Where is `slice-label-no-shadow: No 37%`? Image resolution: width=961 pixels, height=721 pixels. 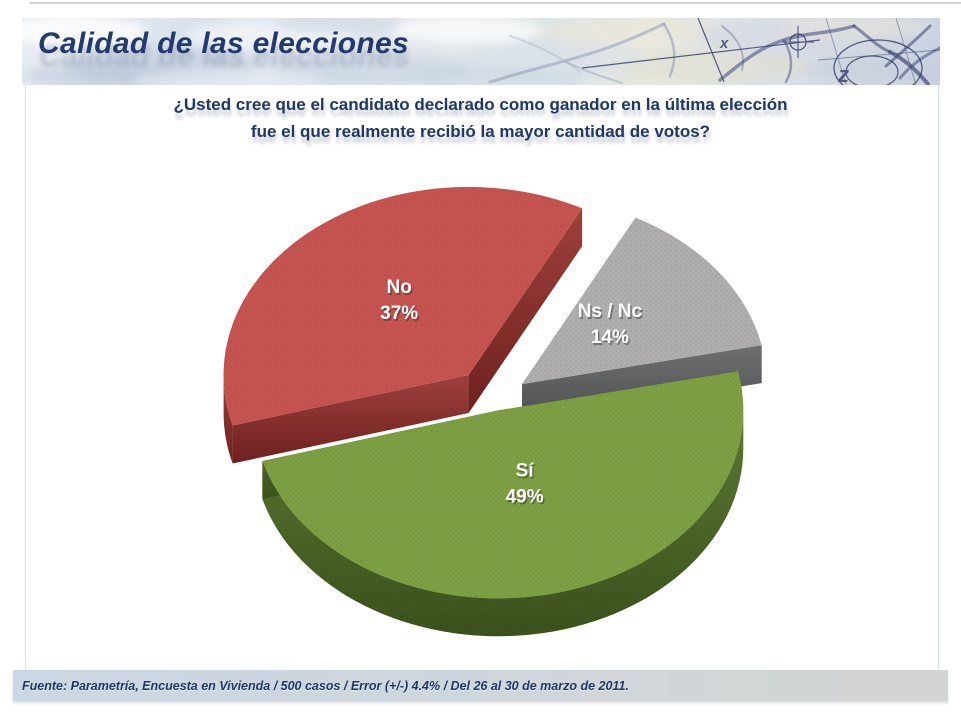
slice-label-no-shadow: No 37% is located at coordinates (401, 302).